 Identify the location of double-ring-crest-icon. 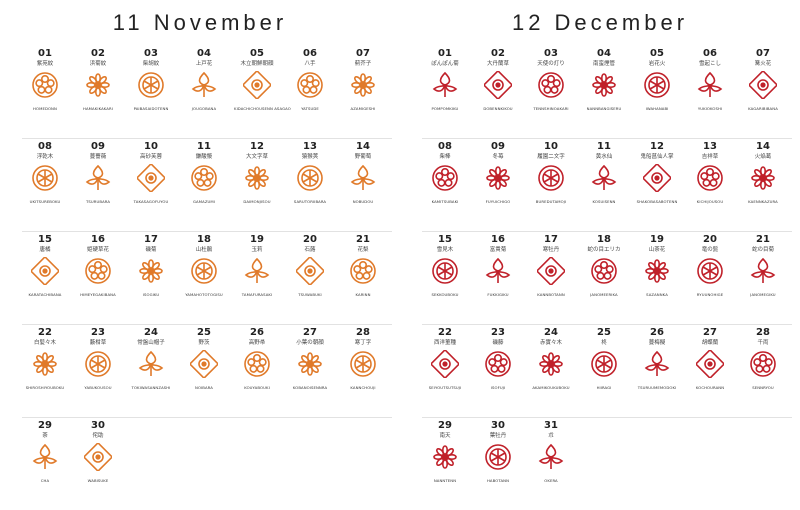
(551, 178).